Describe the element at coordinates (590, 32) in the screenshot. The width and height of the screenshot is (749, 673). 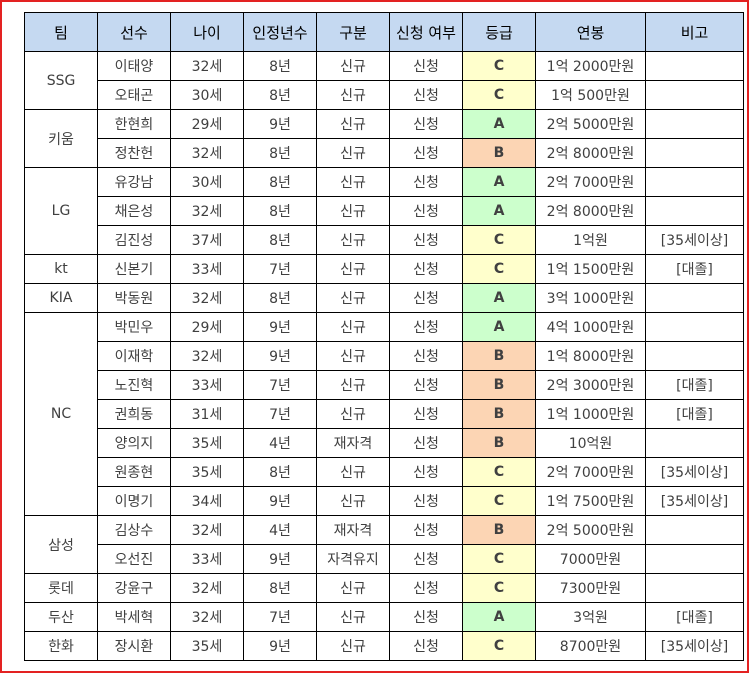
I see `header-salary: 연봉` at that location.